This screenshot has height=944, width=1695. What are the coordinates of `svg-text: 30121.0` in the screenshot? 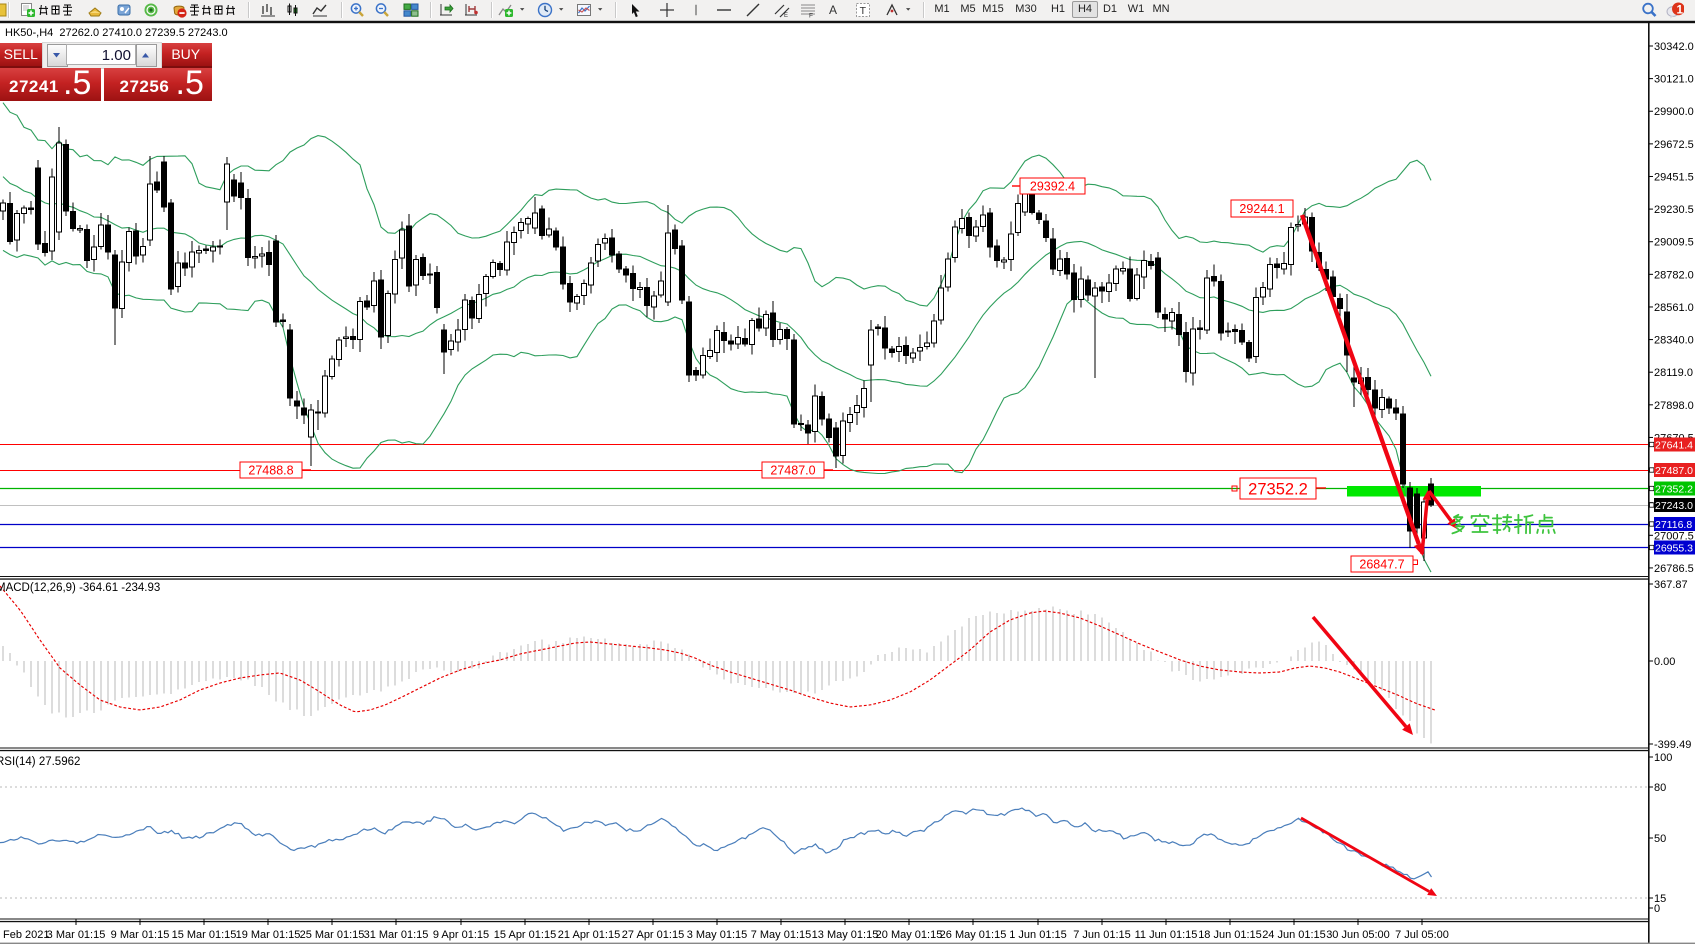 It's located at (1674, 80).